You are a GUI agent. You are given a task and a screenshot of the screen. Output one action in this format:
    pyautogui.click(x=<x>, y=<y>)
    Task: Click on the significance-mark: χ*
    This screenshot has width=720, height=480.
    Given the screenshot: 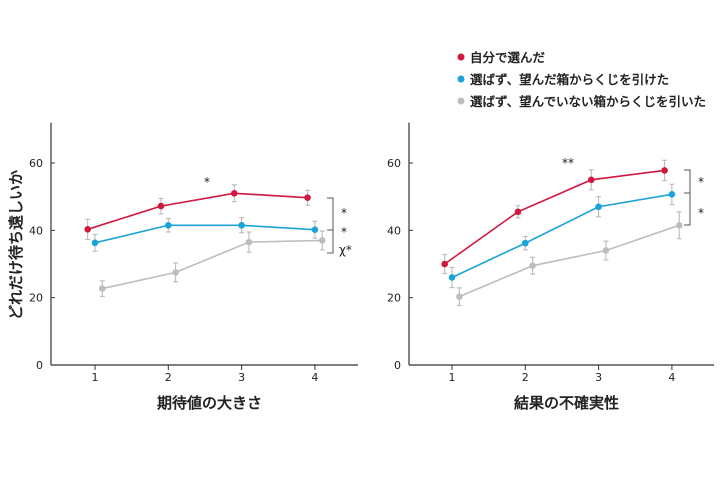 What is the action you would take?
    pyautogui.click(x=345, y=250)
    